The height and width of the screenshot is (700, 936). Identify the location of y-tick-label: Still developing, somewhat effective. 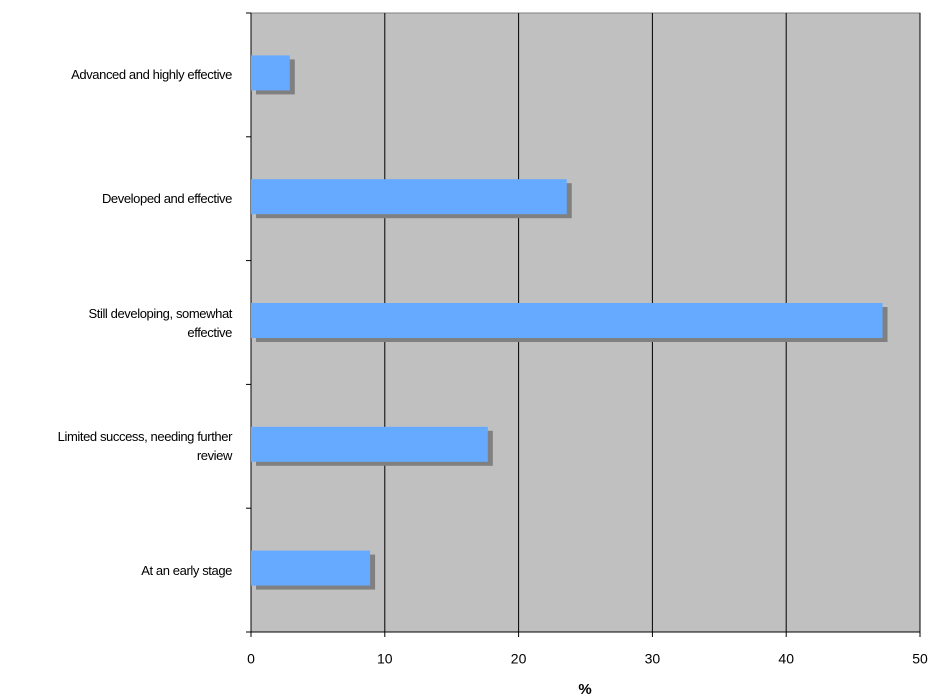
(132, 323).